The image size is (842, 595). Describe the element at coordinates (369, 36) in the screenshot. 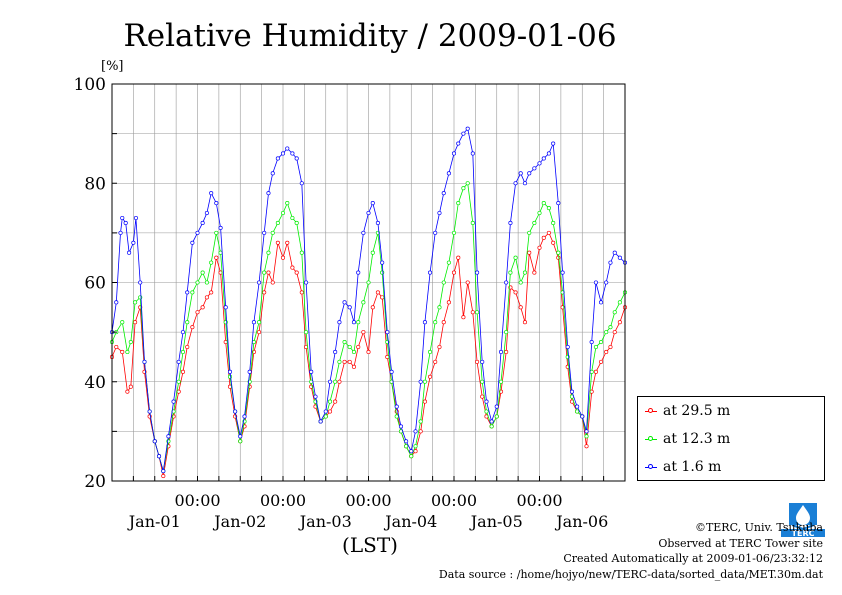

I see `chart-title: Relative Humidity / 2009-01-06` at that location.